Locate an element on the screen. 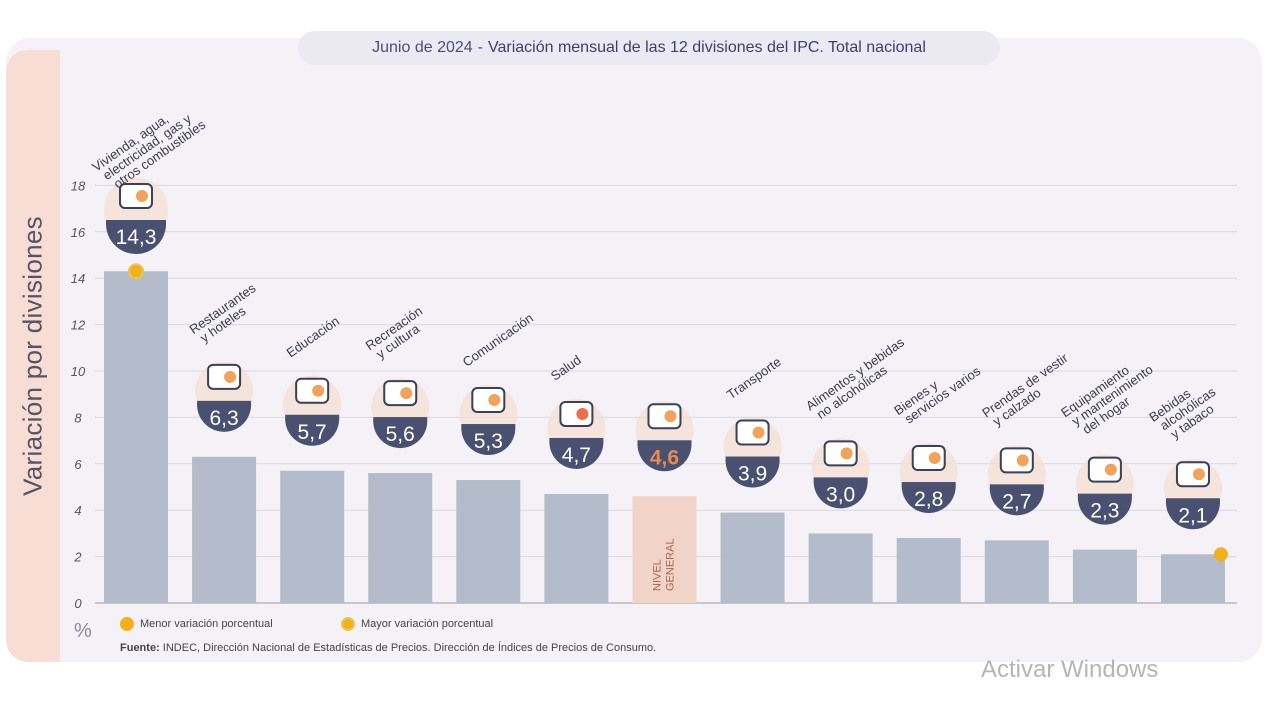 This screenshot has height=718, width=1280. data-label: 3,9 is located at coordinates (752, 474).